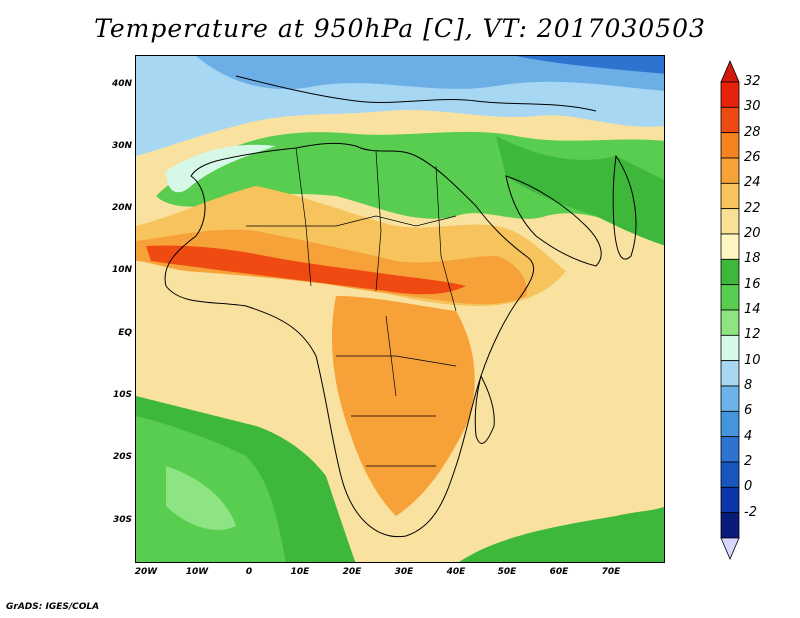  I want to click on colorbar-label: 22, so click(752, 208).